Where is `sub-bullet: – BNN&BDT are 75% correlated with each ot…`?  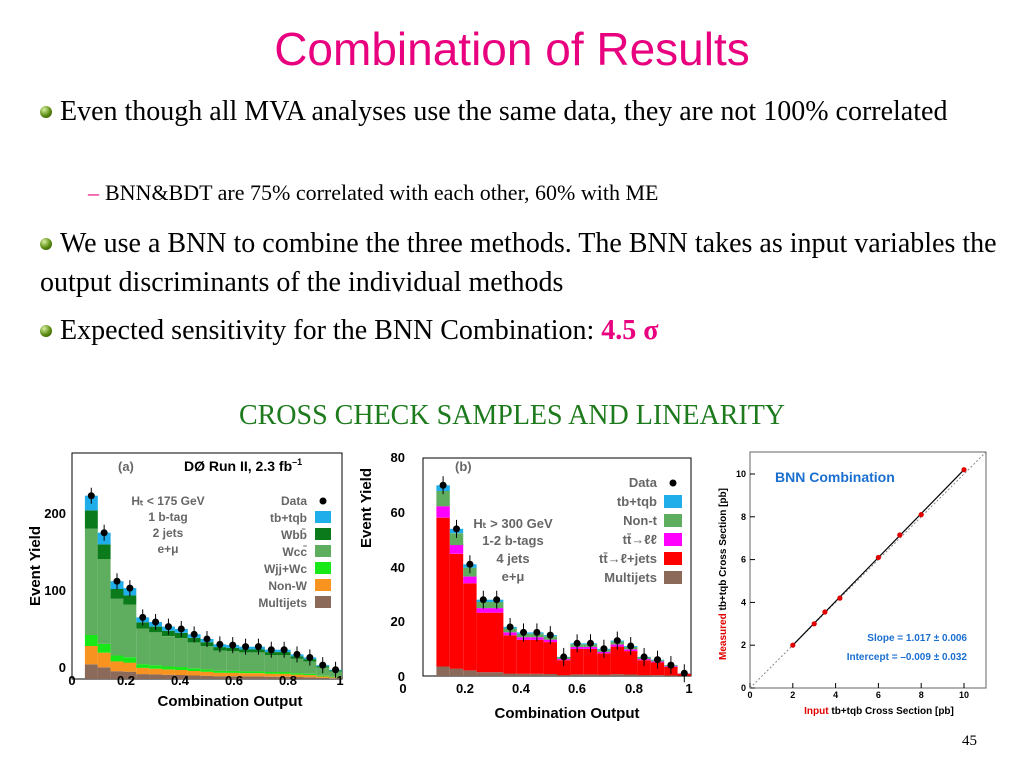
sub-bullet: – BNN&BDT are 75% correlated with each ot… is located at coordinates (373, 193).